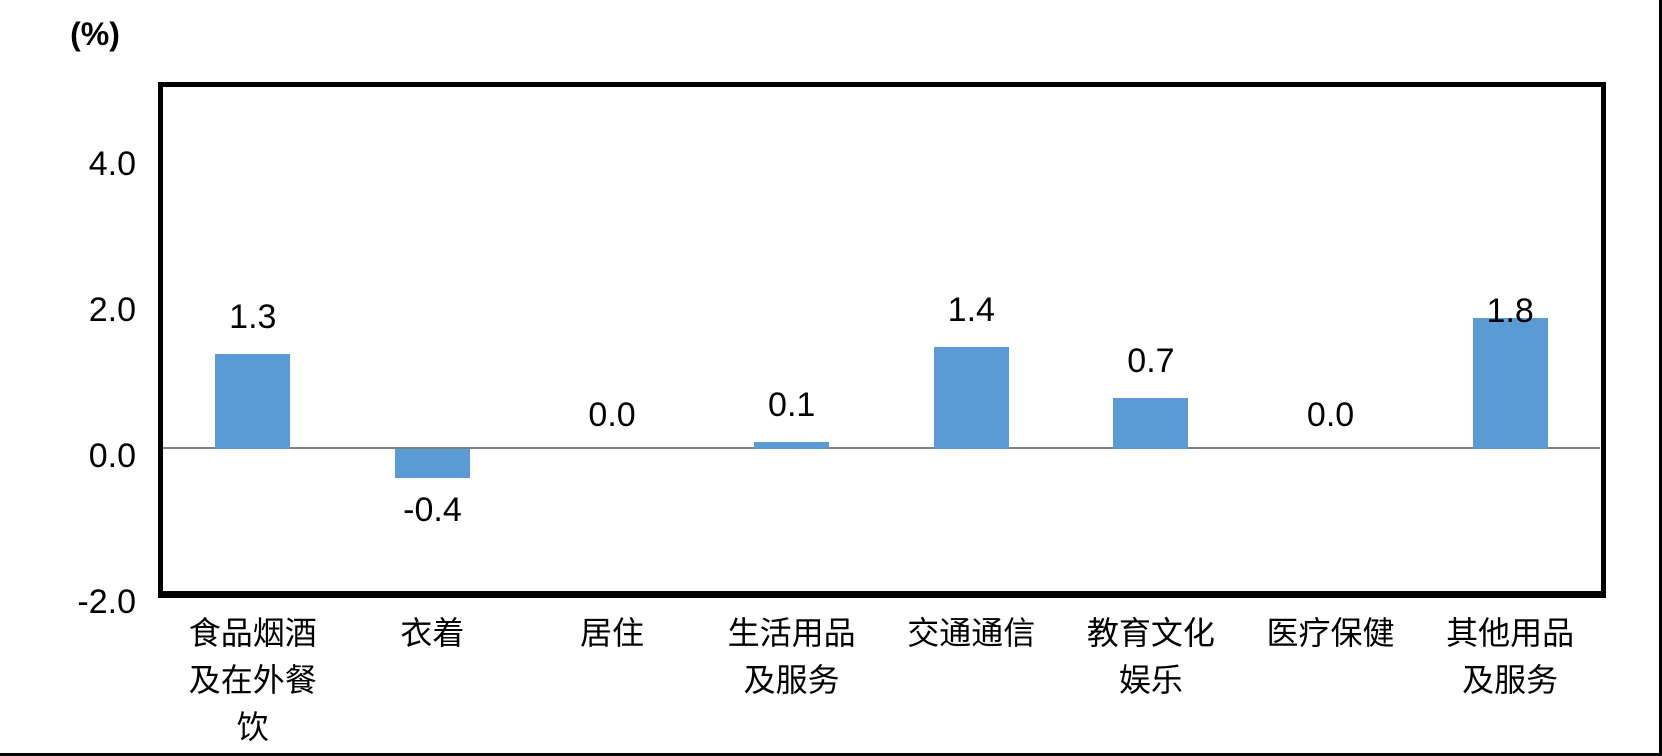 This screenshot has height=756, width=1662. What do you see at coordinates (881, 448) in the screenshot?
I see `zero-gridline` at bounding box center [881, 448].